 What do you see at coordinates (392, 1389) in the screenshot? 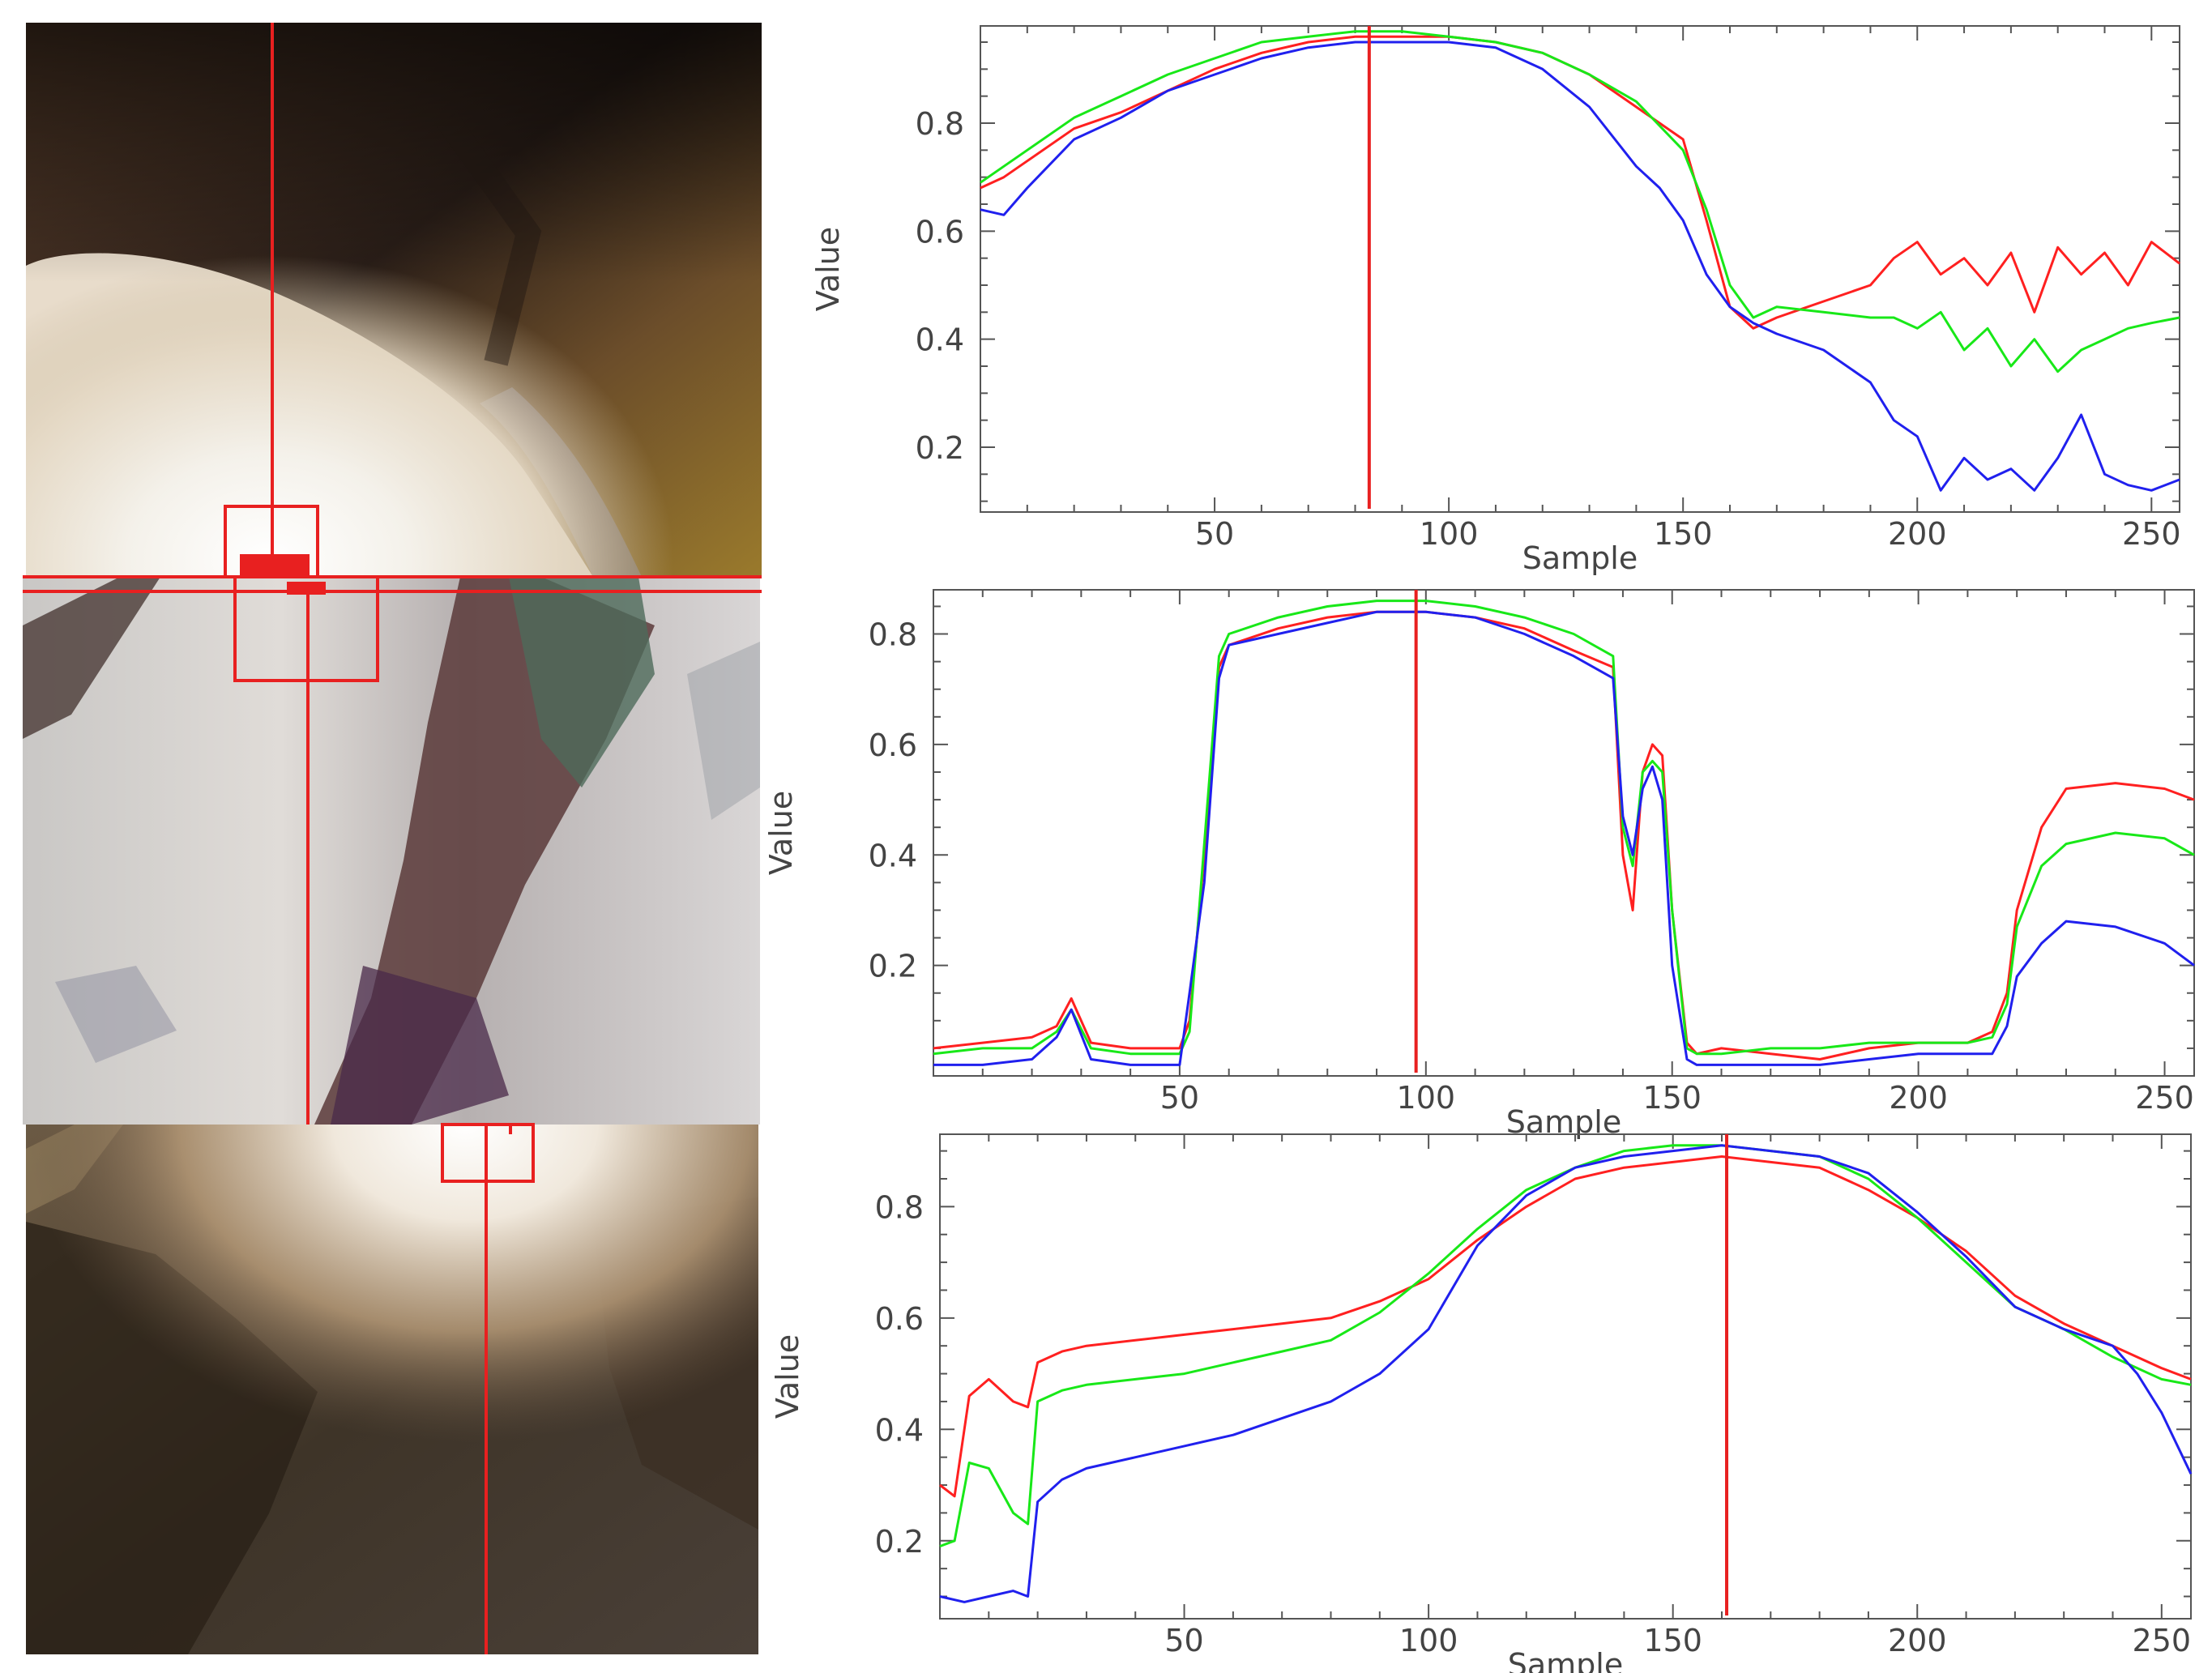
I see `satellite-image-bottom` at bounding box center [392, 1389].